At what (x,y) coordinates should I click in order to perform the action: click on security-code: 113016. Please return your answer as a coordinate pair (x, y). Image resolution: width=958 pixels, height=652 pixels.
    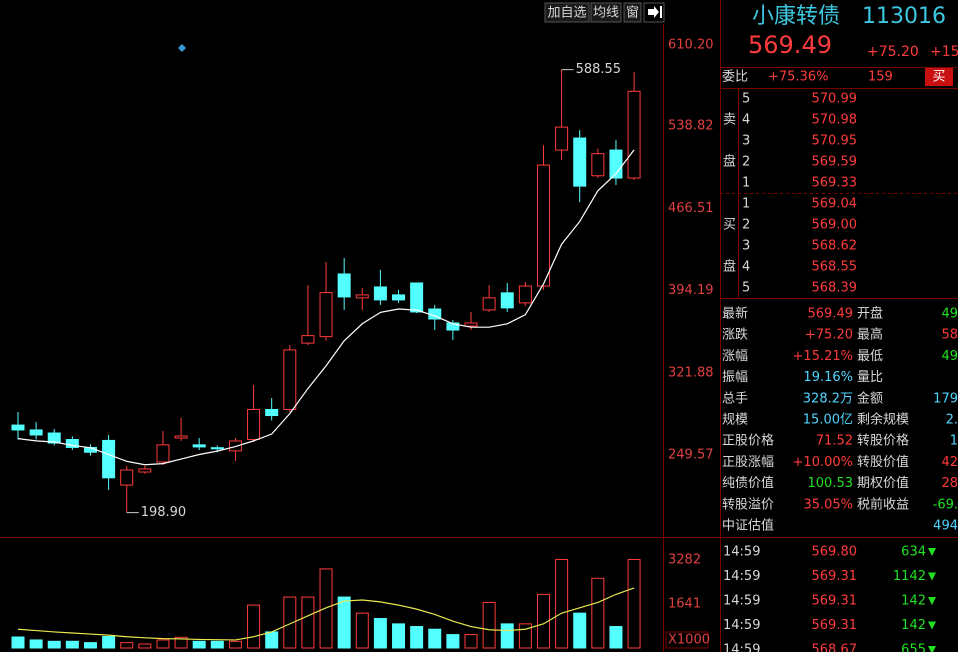
    Looking at the image, I should click on (904, 16).